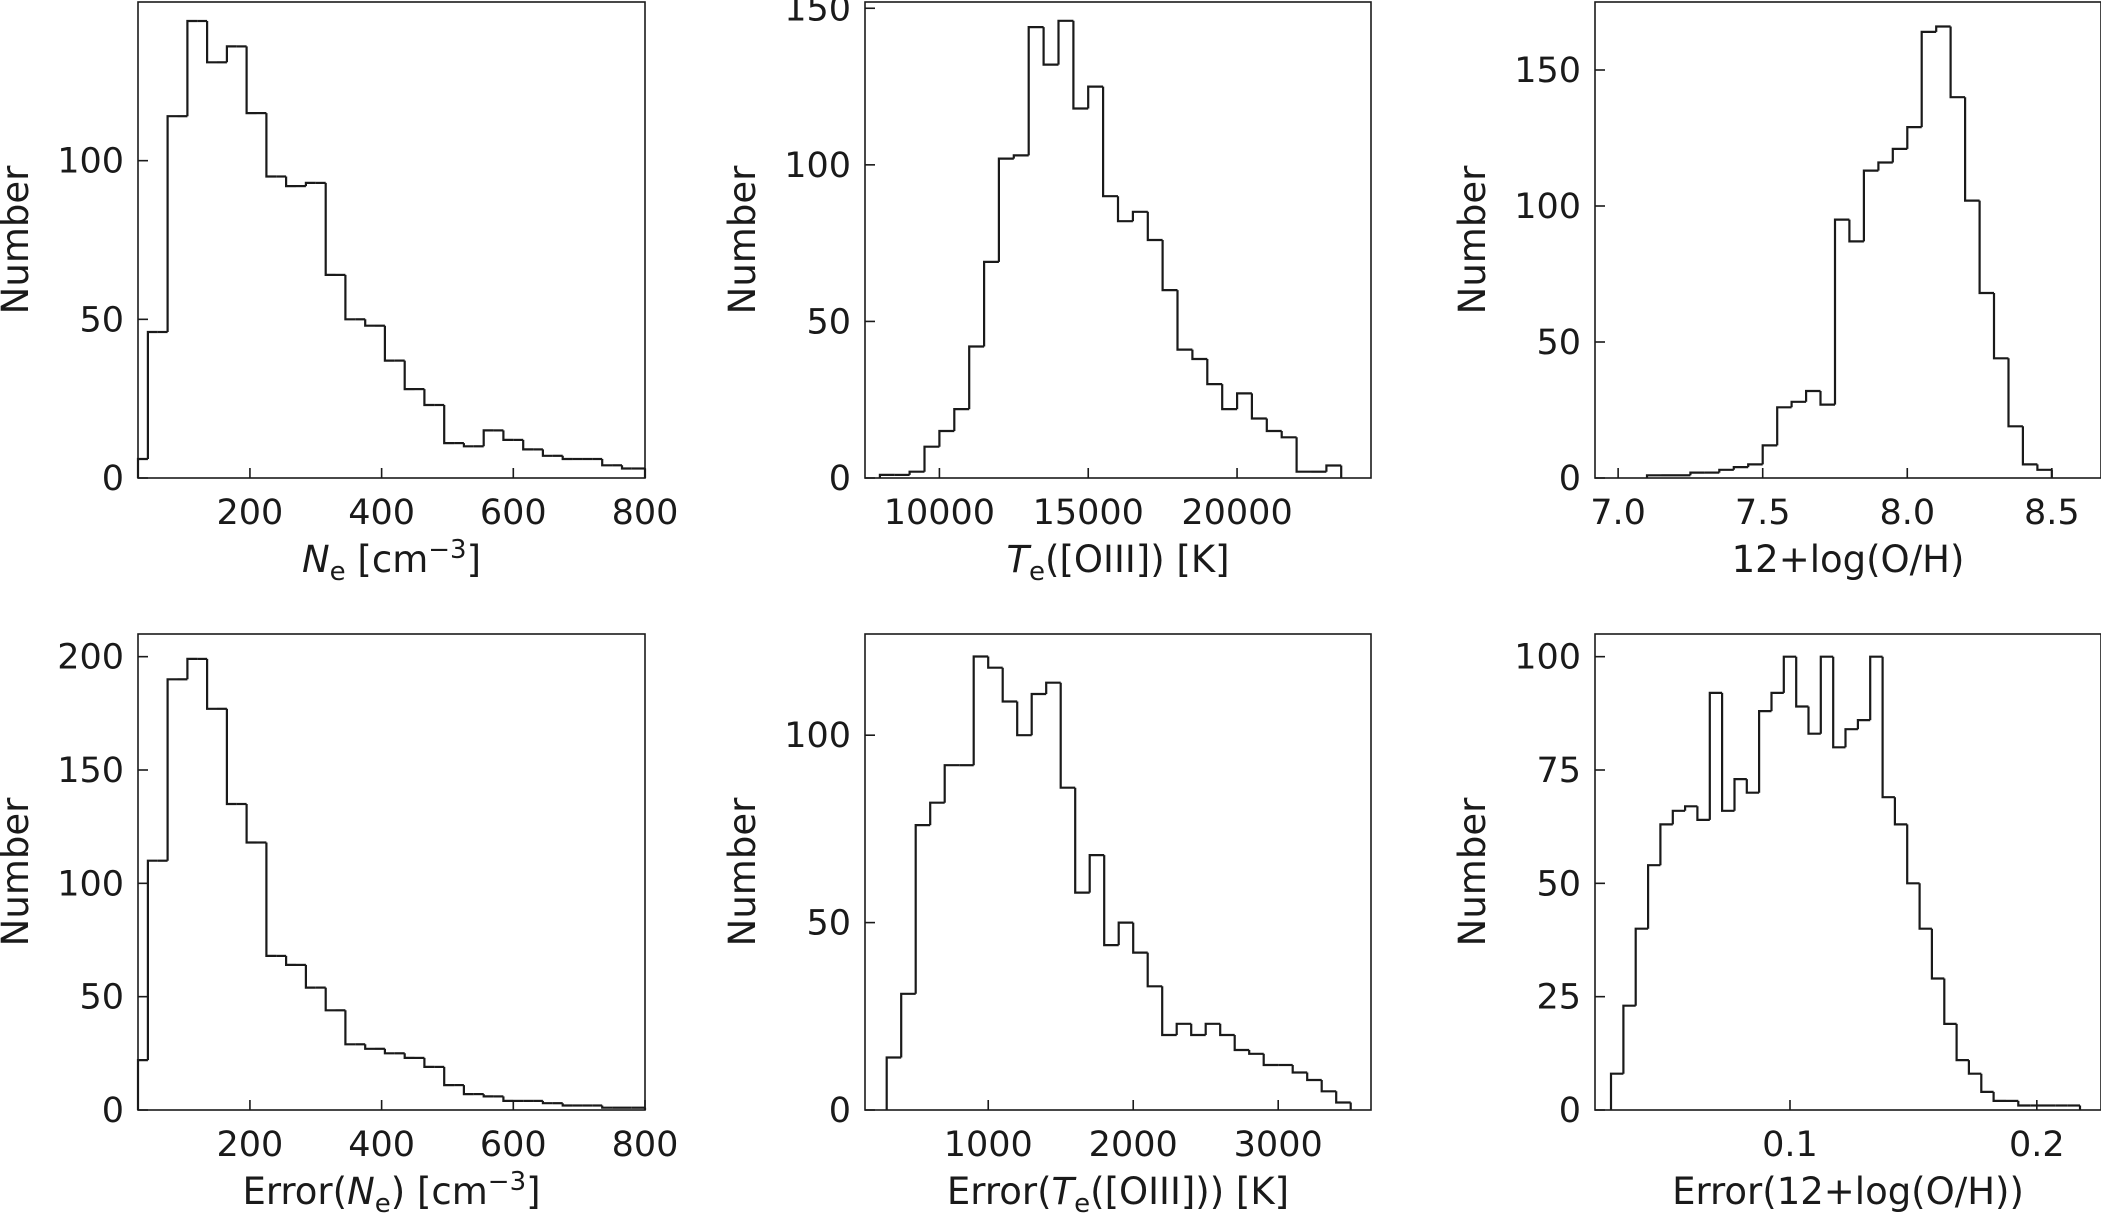 This screenshot has width=2101, height=1217. Describe the element at coordinates (1137, 559) in the screenshot. I see `x-axis-label-text: ([OIII]) [K]` at that location.